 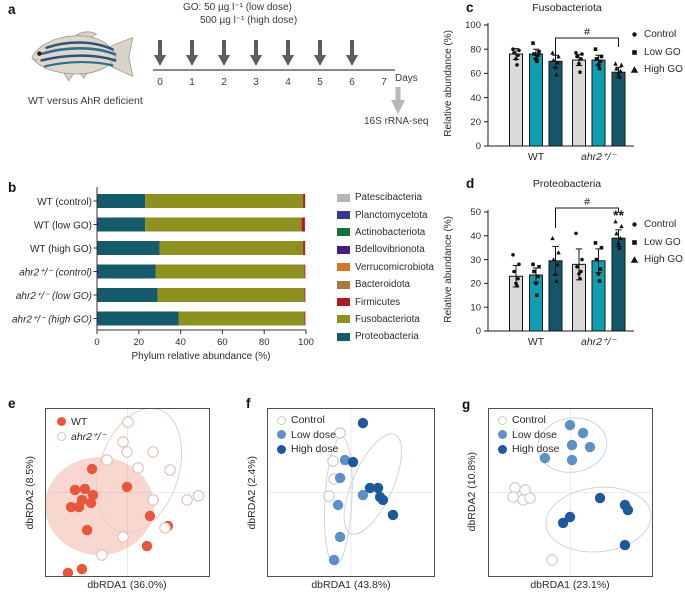 I want to click on legend-item: Bacteroidota, so click(x=385, y=284).